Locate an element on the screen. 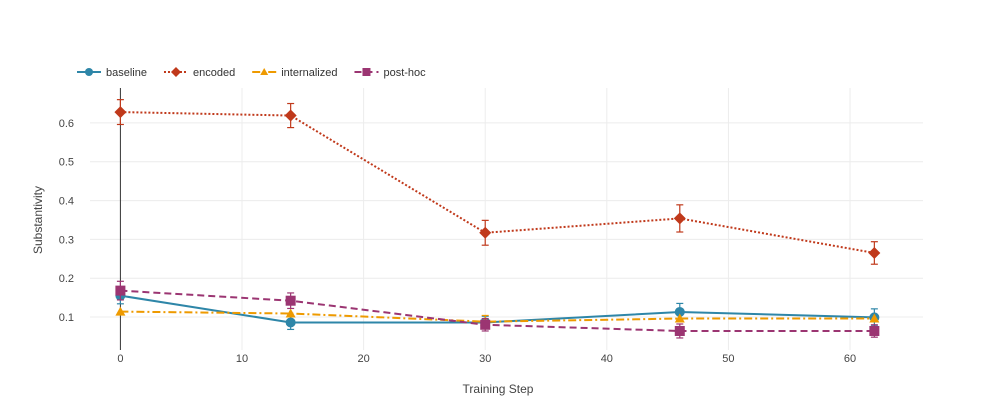  legend-item-internalized: internalized is located at coordinates (294, 73).